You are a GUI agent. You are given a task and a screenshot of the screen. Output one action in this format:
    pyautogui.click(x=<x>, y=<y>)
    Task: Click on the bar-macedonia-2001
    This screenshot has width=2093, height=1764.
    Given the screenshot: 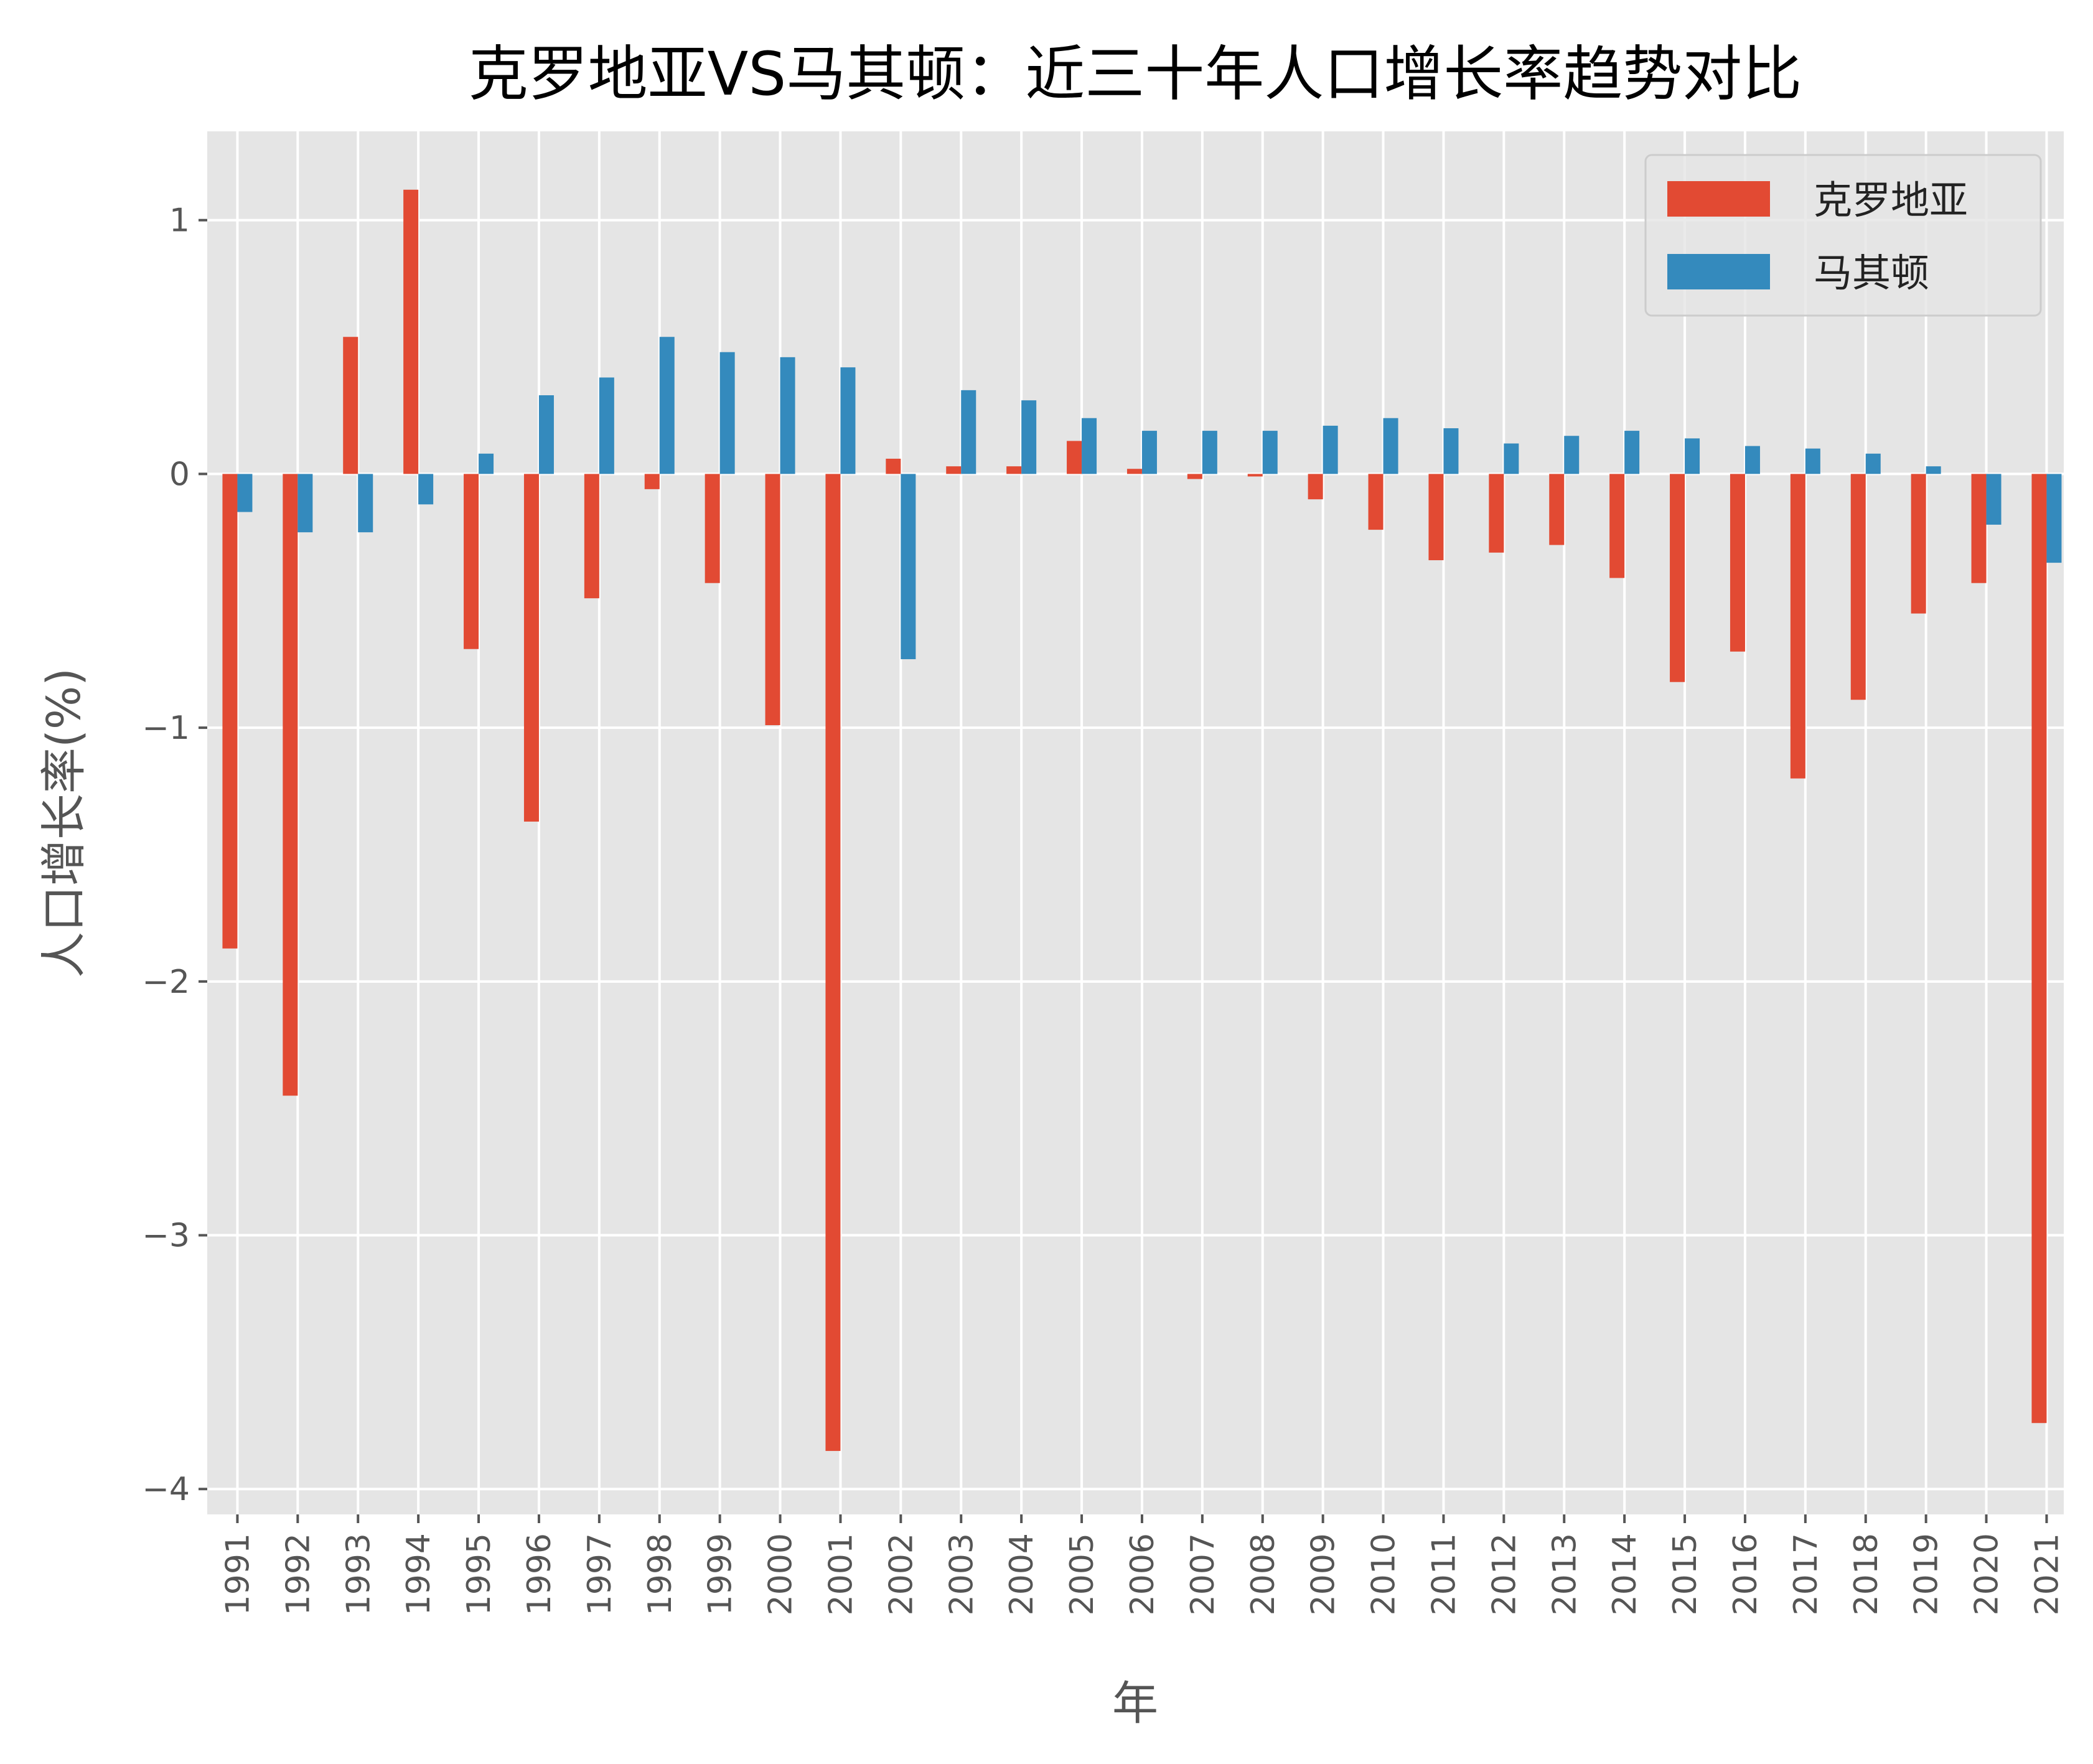 What is the action you would take?
    pyautogui.click(x=848, y=421)
    